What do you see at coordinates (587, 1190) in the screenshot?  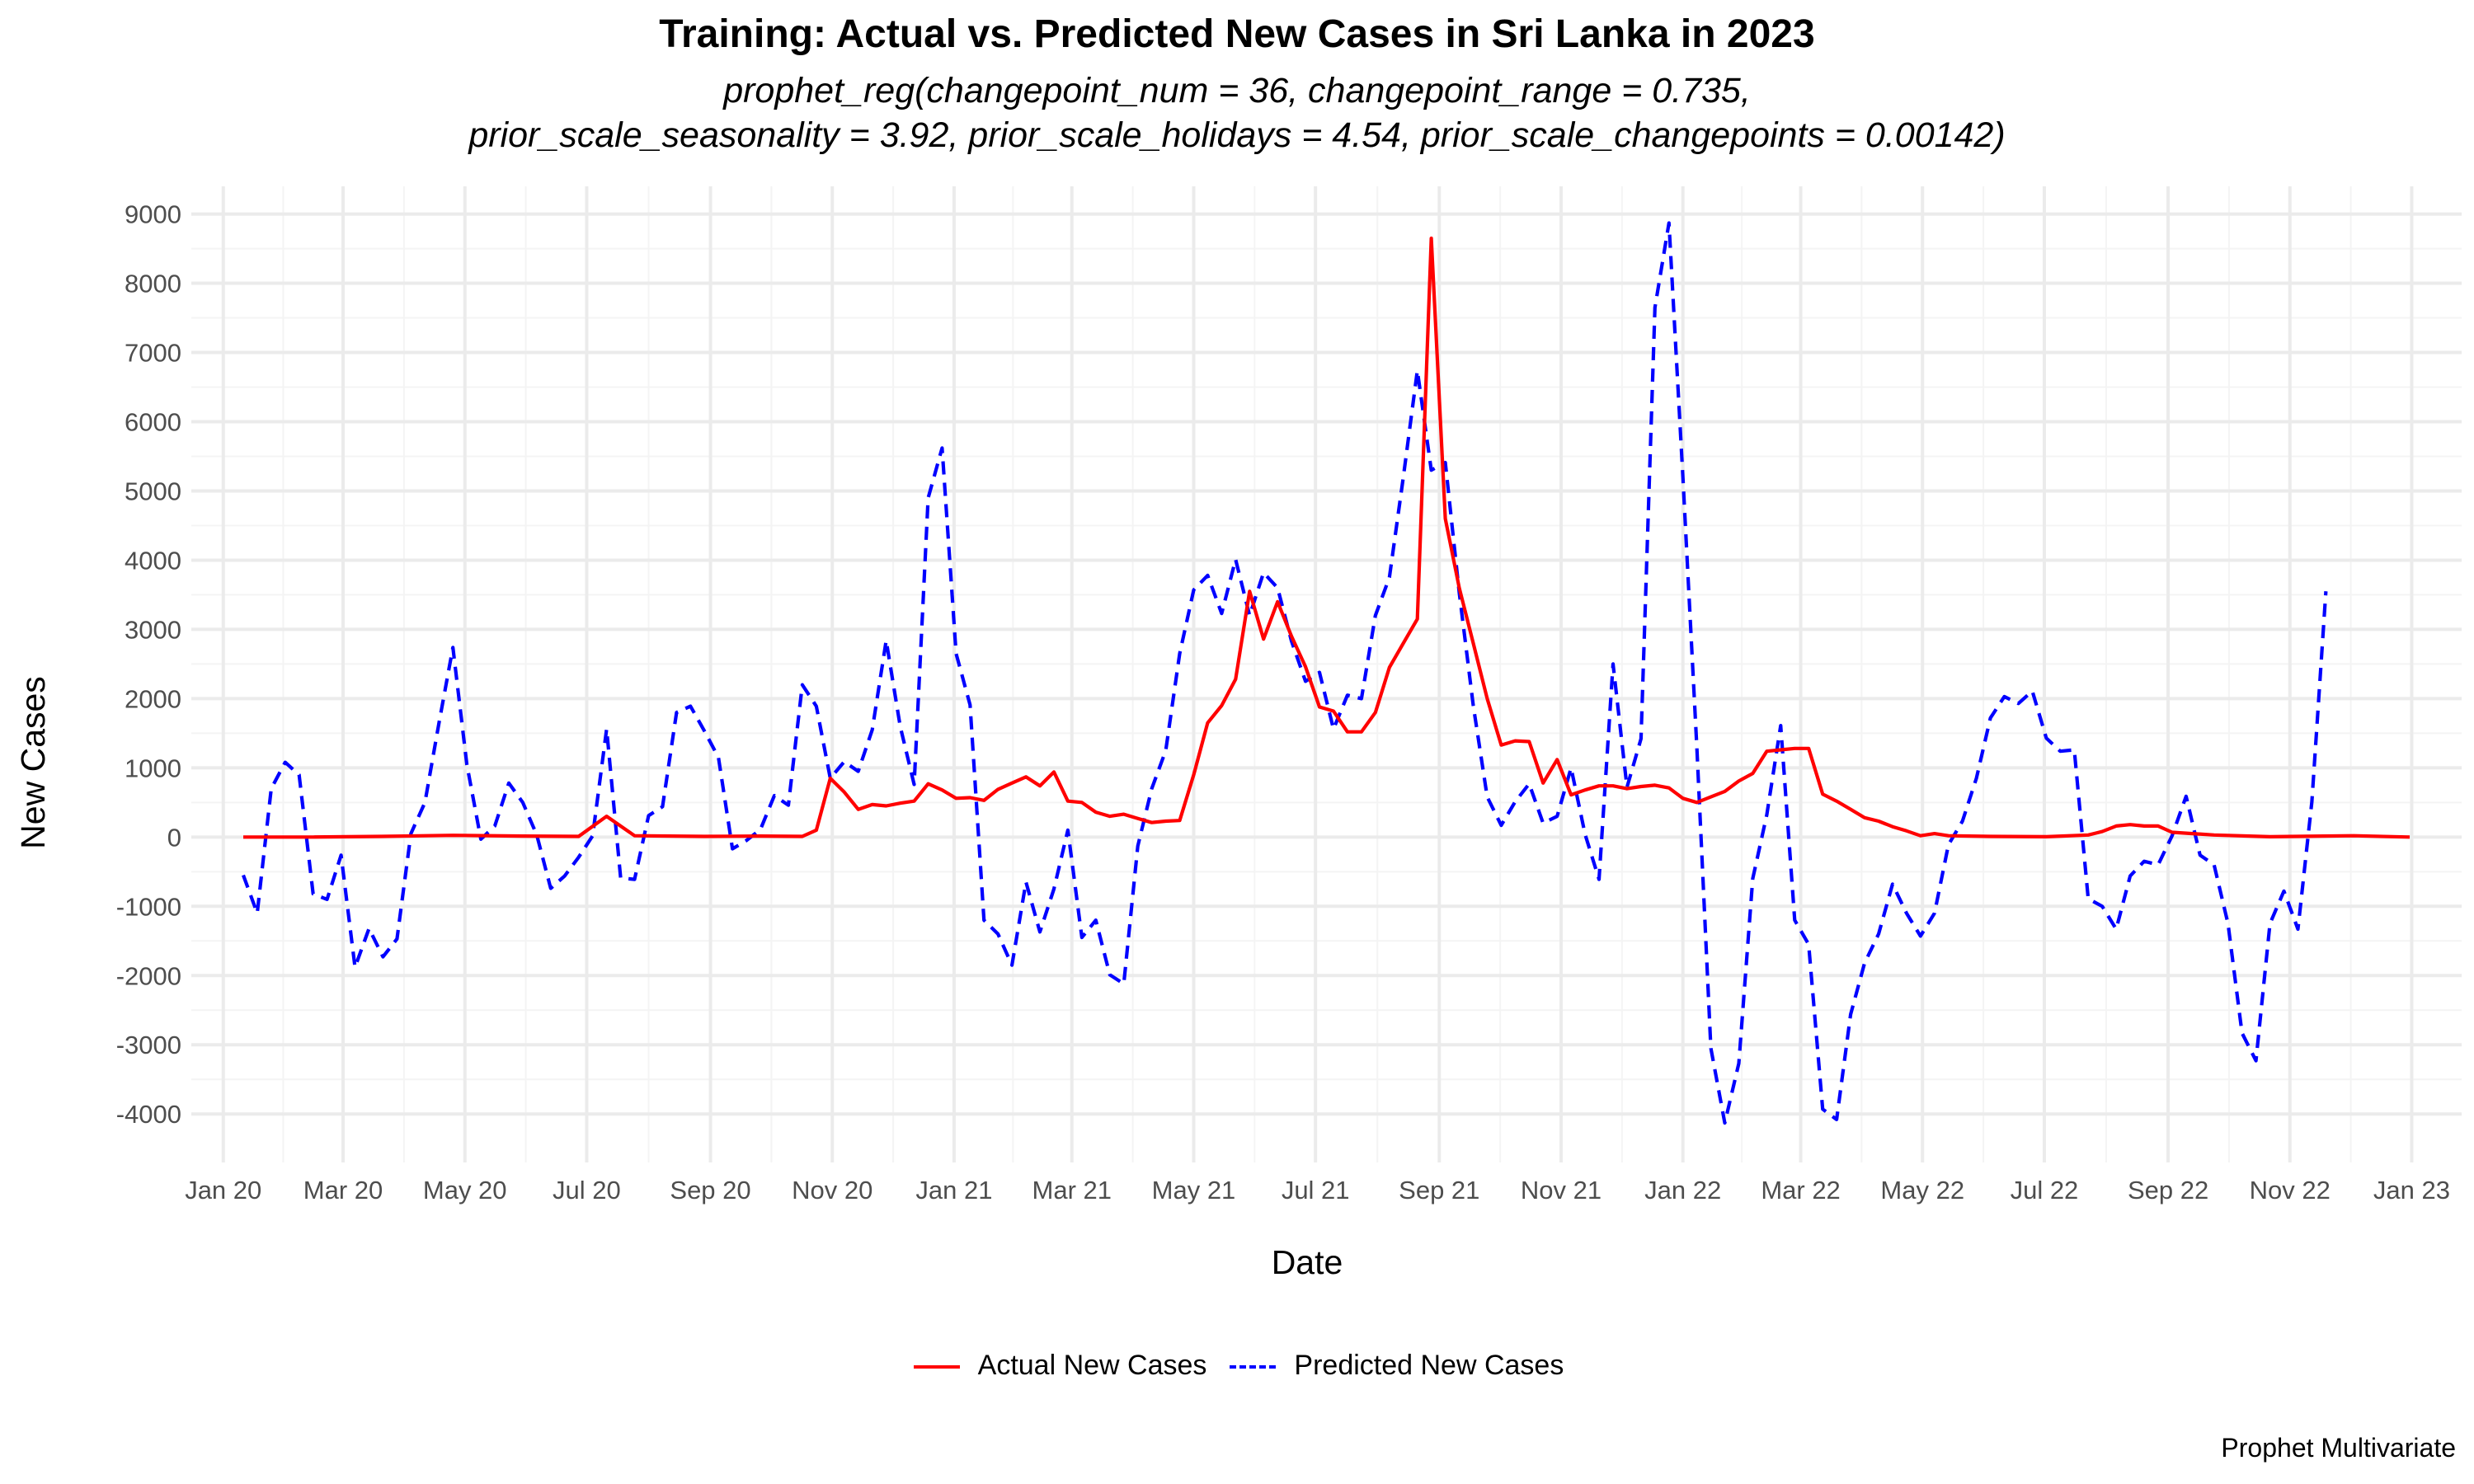 I see `x-tick-label: Jul 20` at bounding box center [587, 1190].